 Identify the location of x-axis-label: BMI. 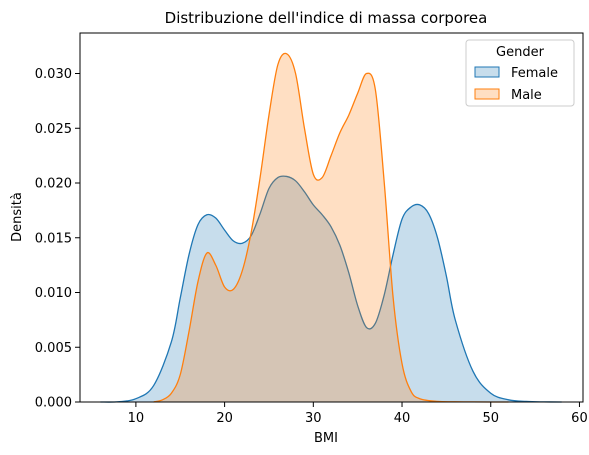
(326, 438).